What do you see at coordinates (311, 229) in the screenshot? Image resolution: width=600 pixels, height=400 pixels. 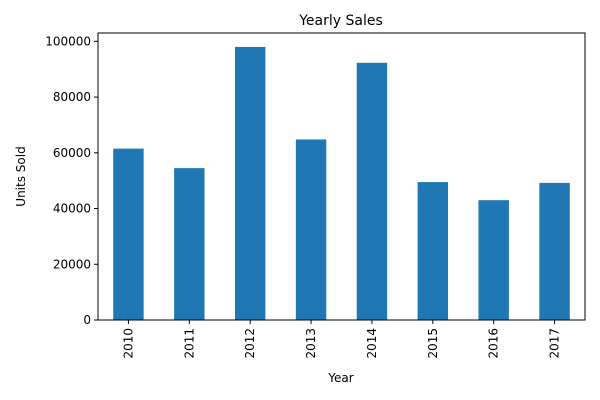 I see `bar-2013` at bounding box center [311, 229].